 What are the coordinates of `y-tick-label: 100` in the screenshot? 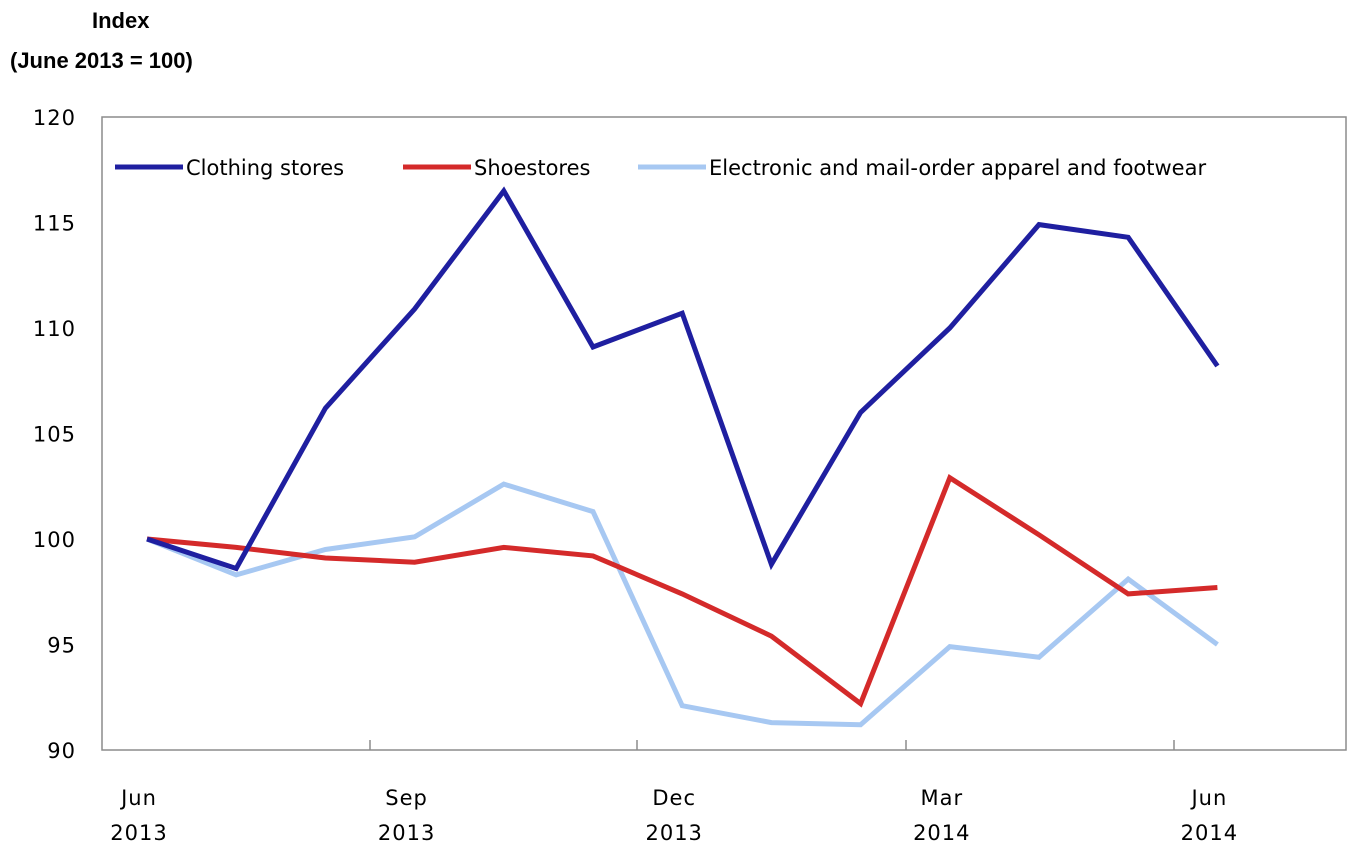 It's located at (54, 540).